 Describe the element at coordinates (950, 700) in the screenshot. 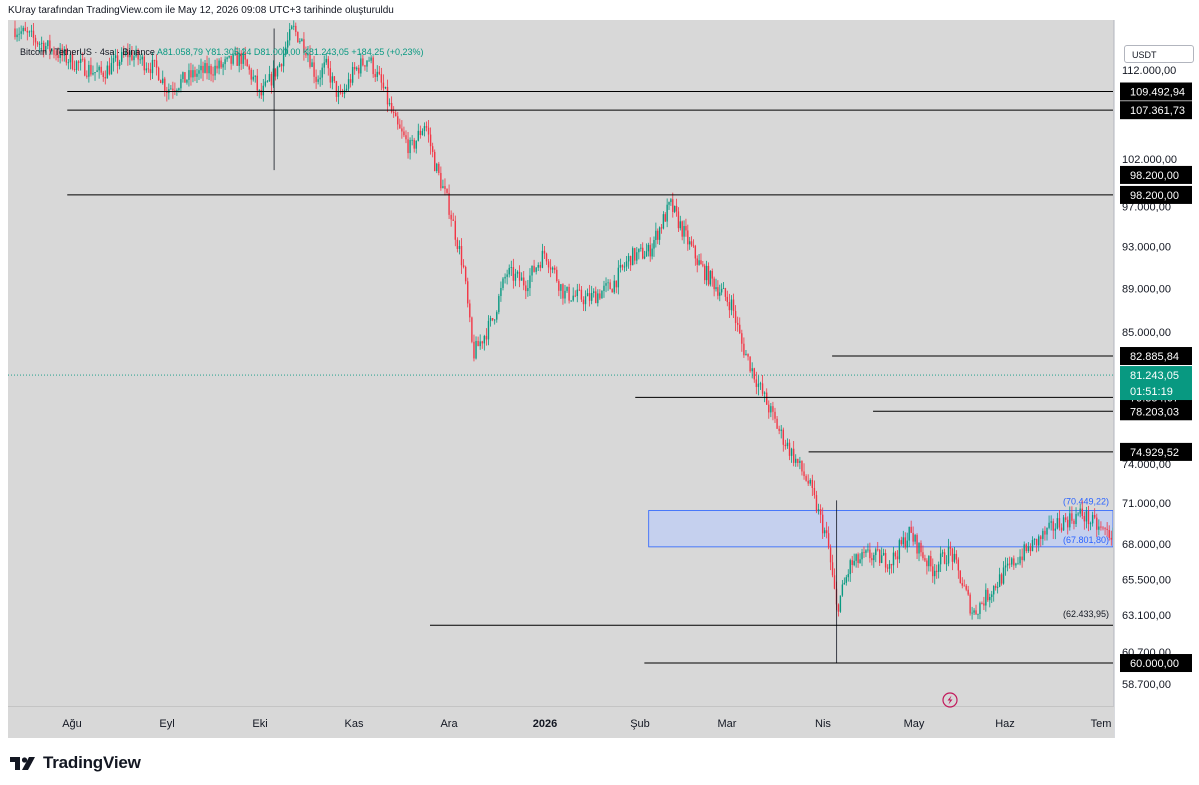

I see `lightning-bolt-icon` at that location.